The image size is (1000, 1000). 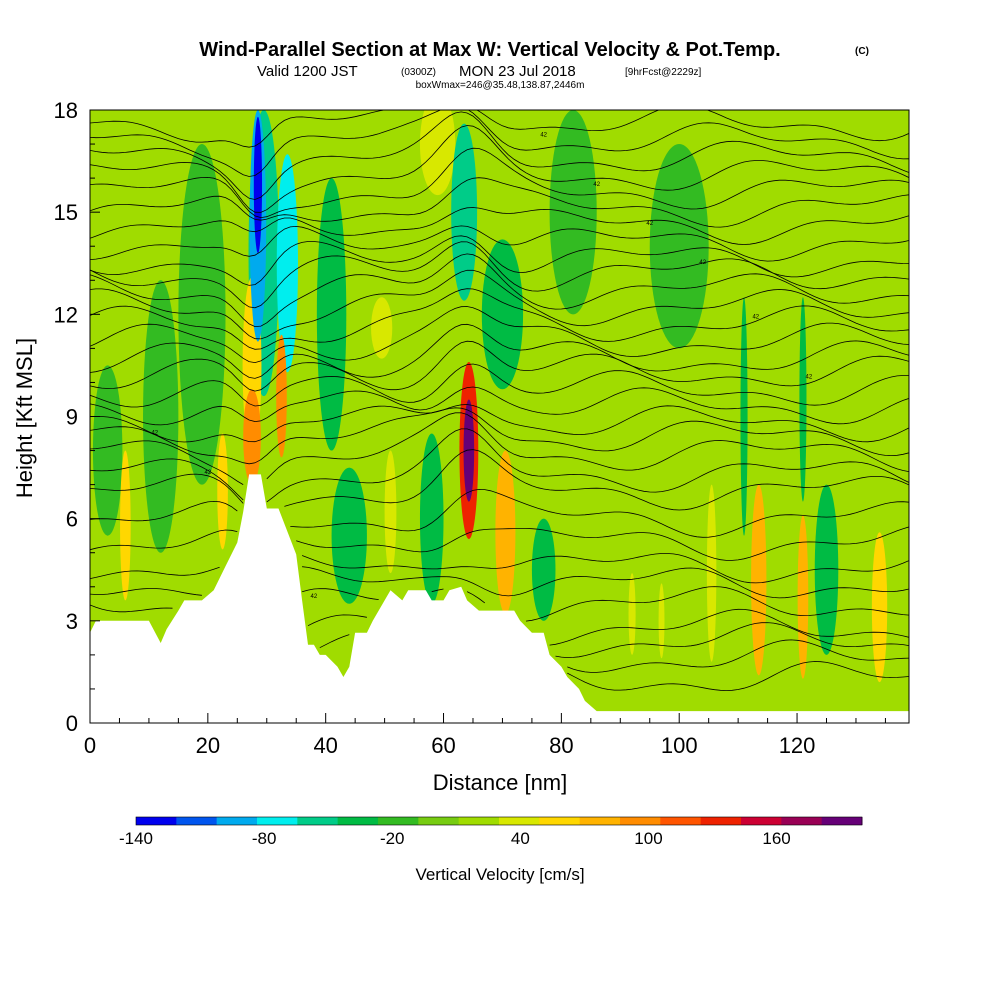 I want to click on y-tick-label: 9, so click(x=72, y=417).